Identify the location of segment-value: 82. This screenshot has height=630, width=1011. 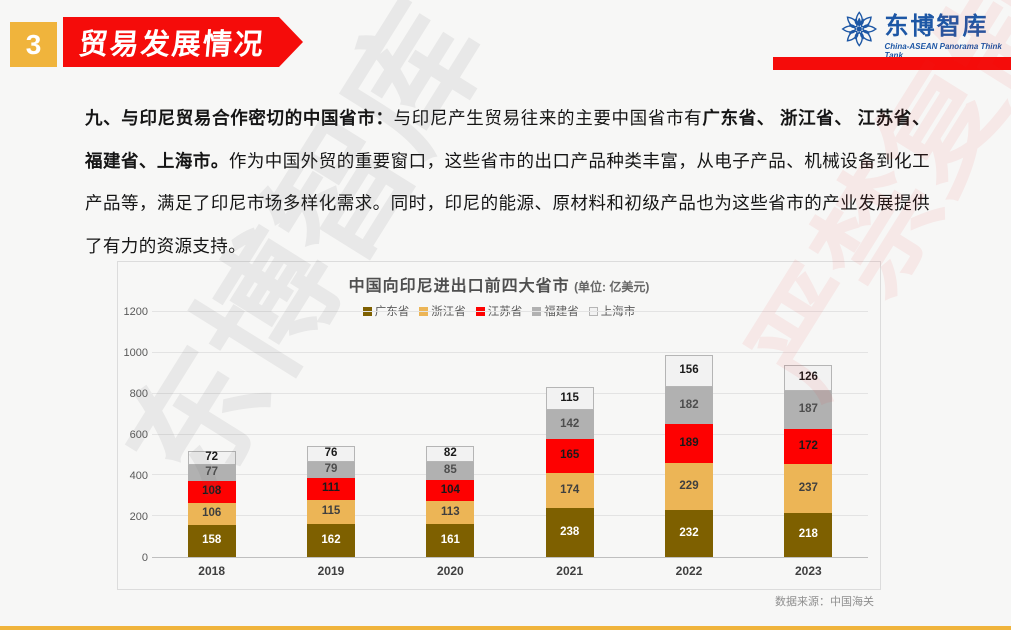
(450, 453).